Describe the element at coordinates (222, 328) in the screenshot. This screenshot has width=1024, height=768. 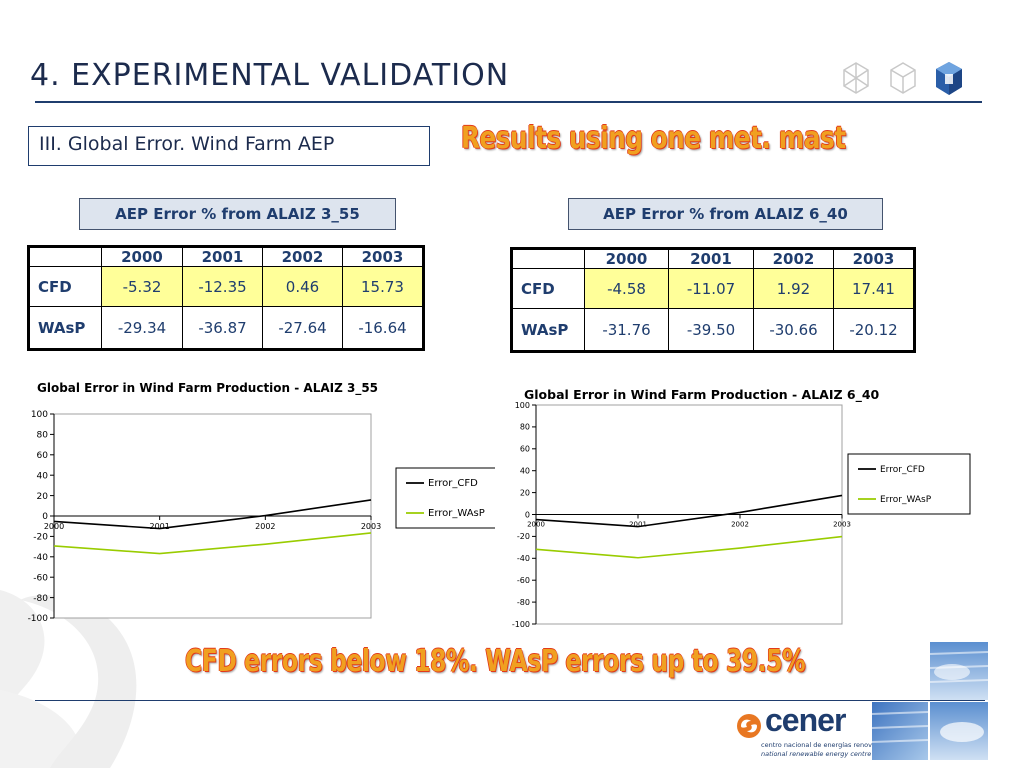
I see `table-cell: -36.87` at that location.